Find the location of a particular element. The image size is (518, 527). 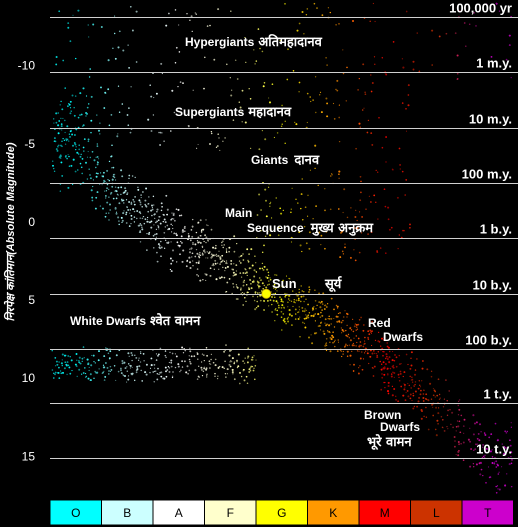

y-tick-label: -5 is located at coordinates (29, 144).